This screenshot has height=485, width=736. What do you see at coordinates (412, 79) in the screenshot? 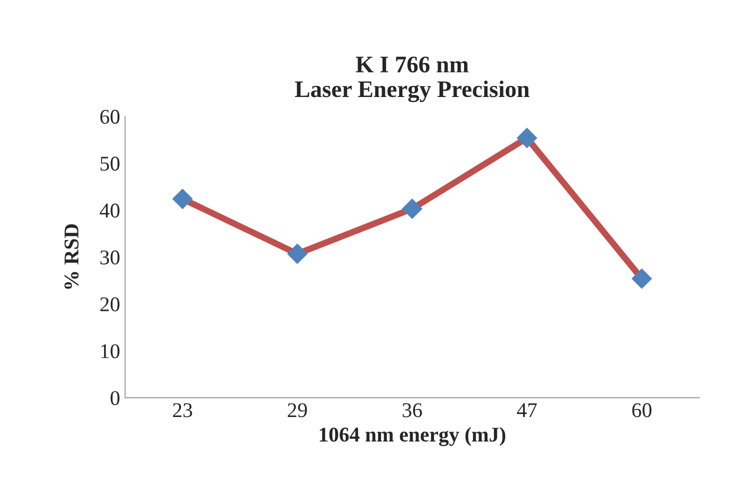
I see `chart-title: K I 766 nm Laser Energy Precision` at bounding box center [412, 79].